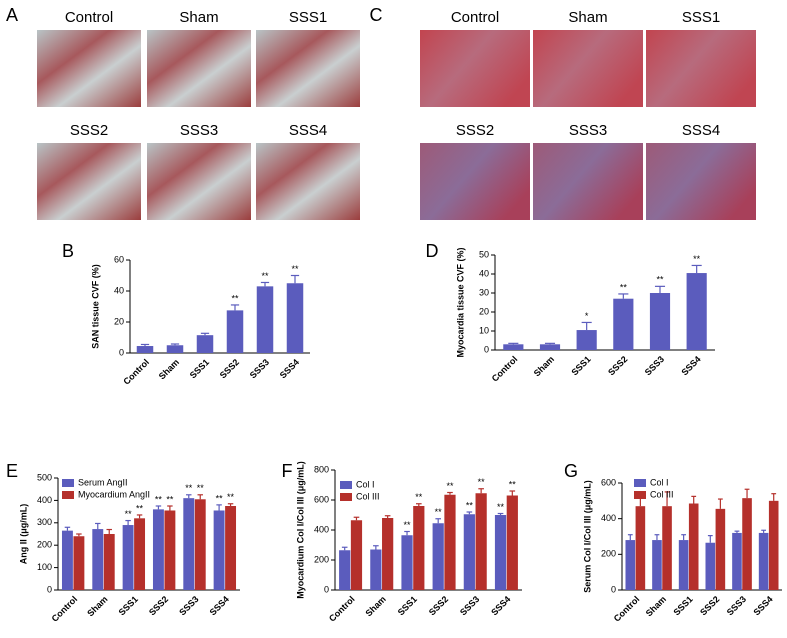  What do you see at coordinates (662, 494) in the screenshot?
I see `legend-label: Col III` at bounding box center [662, 494].